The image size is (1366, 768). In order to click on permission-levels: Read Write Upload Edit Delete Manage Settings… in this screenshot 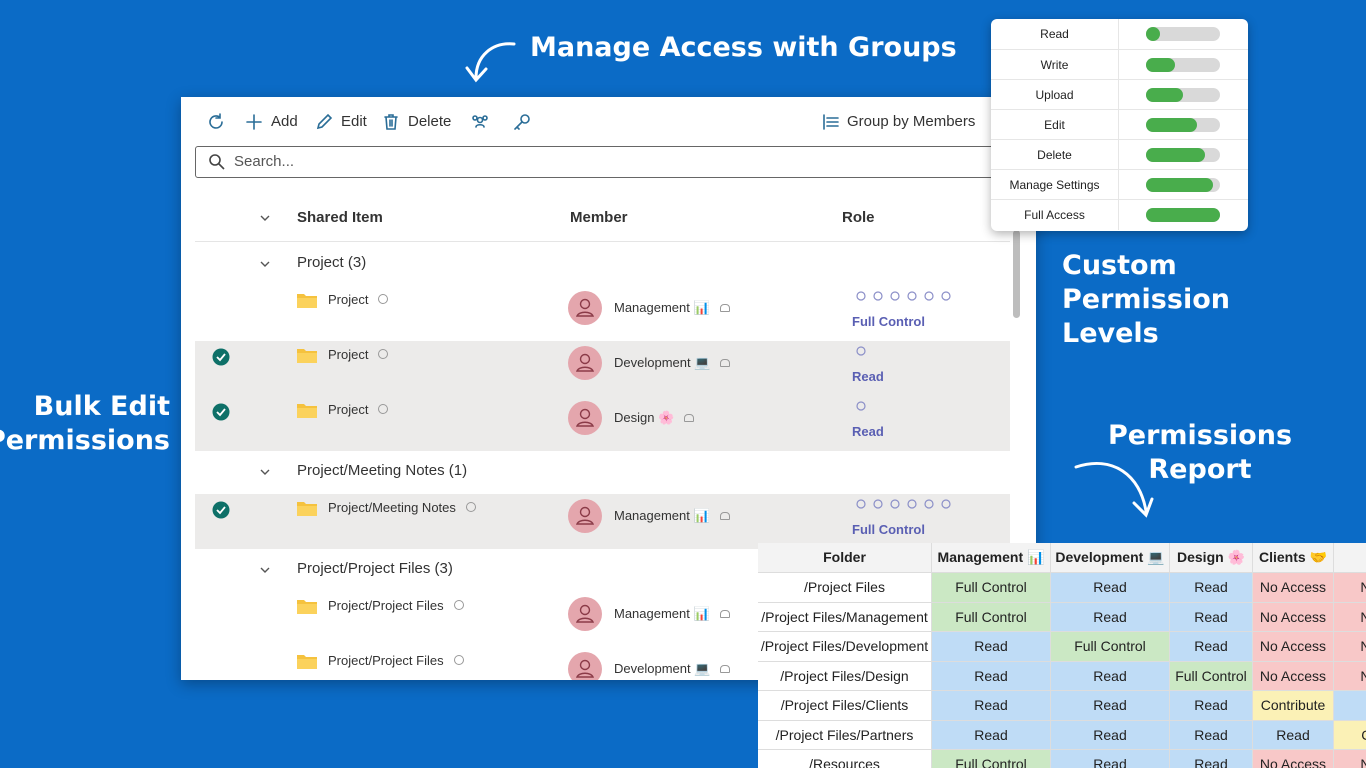, I will do `click(1119, 125)`.